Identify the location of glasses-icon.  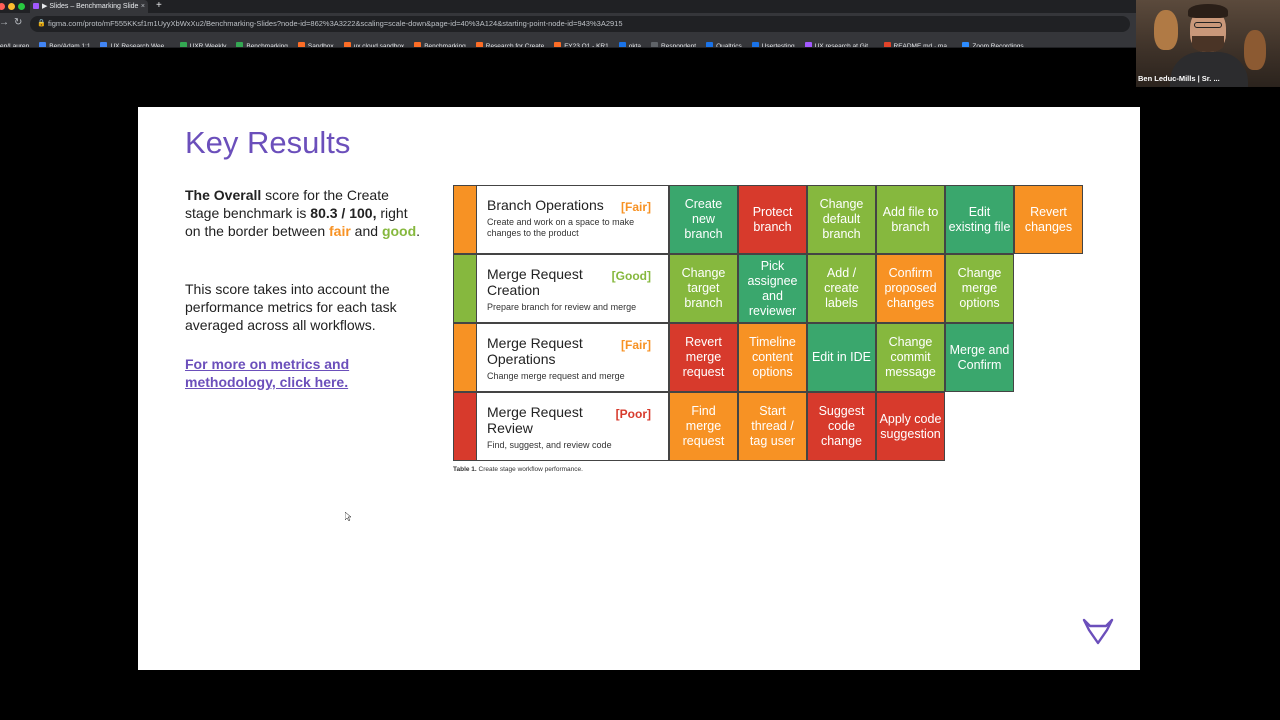
(1208, 25).